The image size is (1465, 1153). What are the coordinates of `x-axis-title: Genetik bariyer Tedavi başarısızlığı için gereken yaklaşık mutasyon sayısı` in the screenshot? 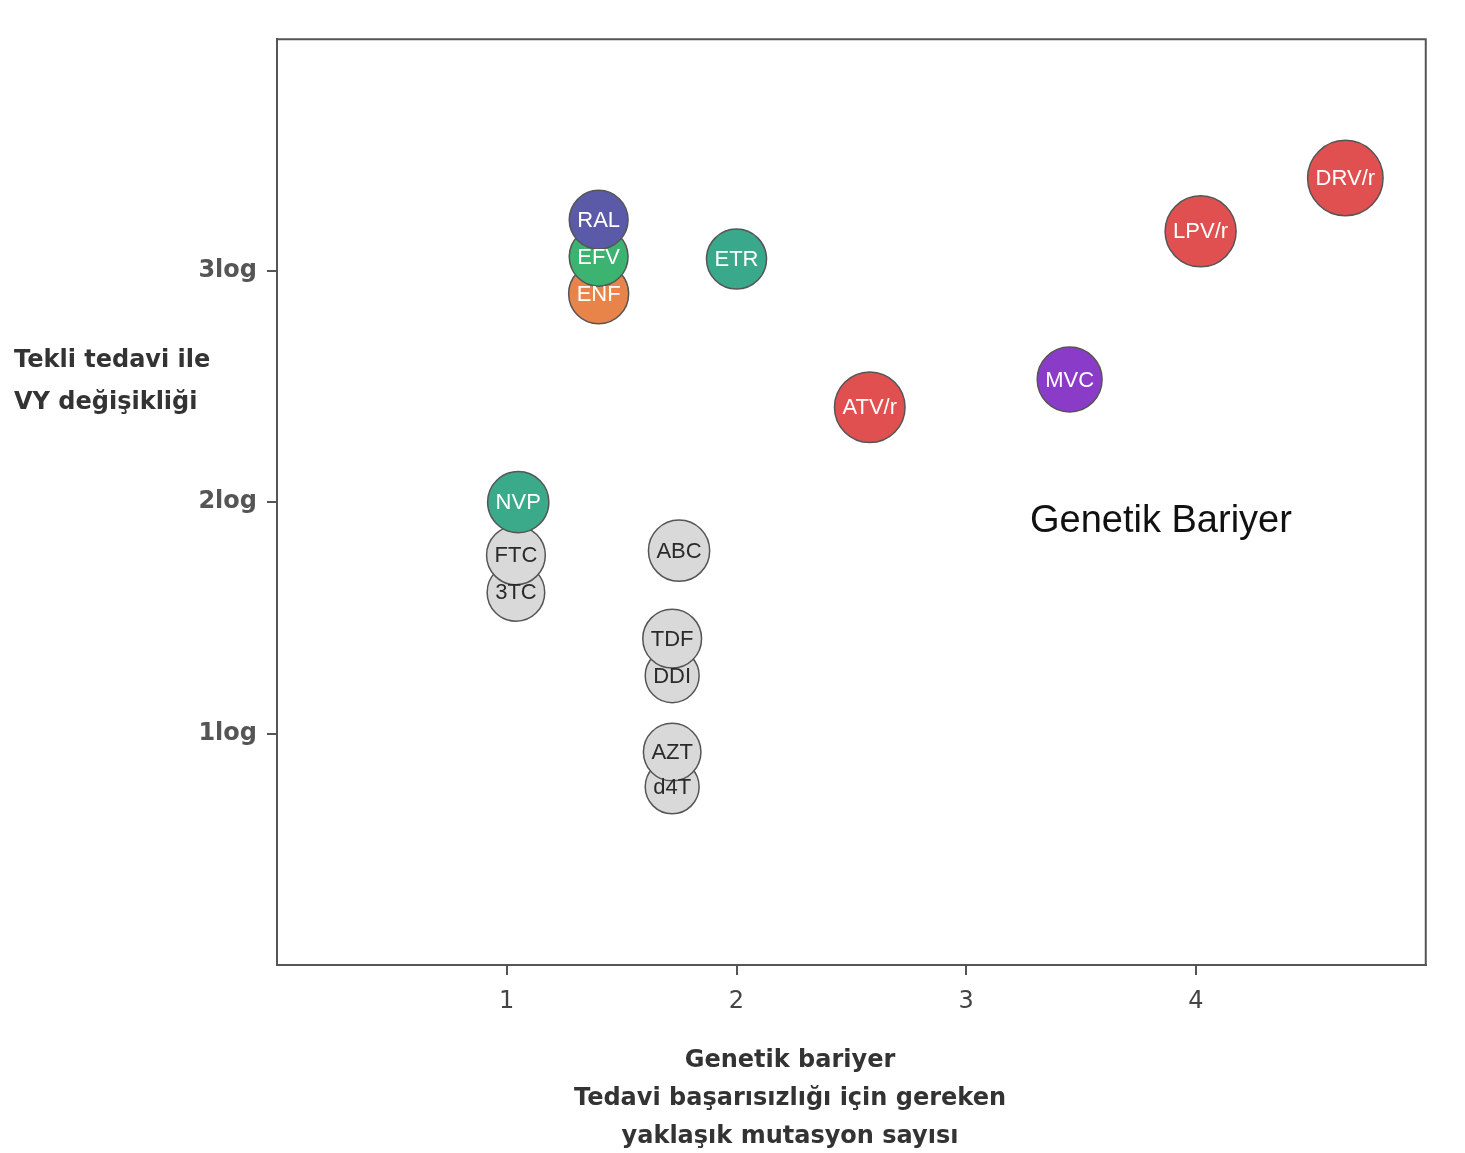 It's located at (789, 1097).